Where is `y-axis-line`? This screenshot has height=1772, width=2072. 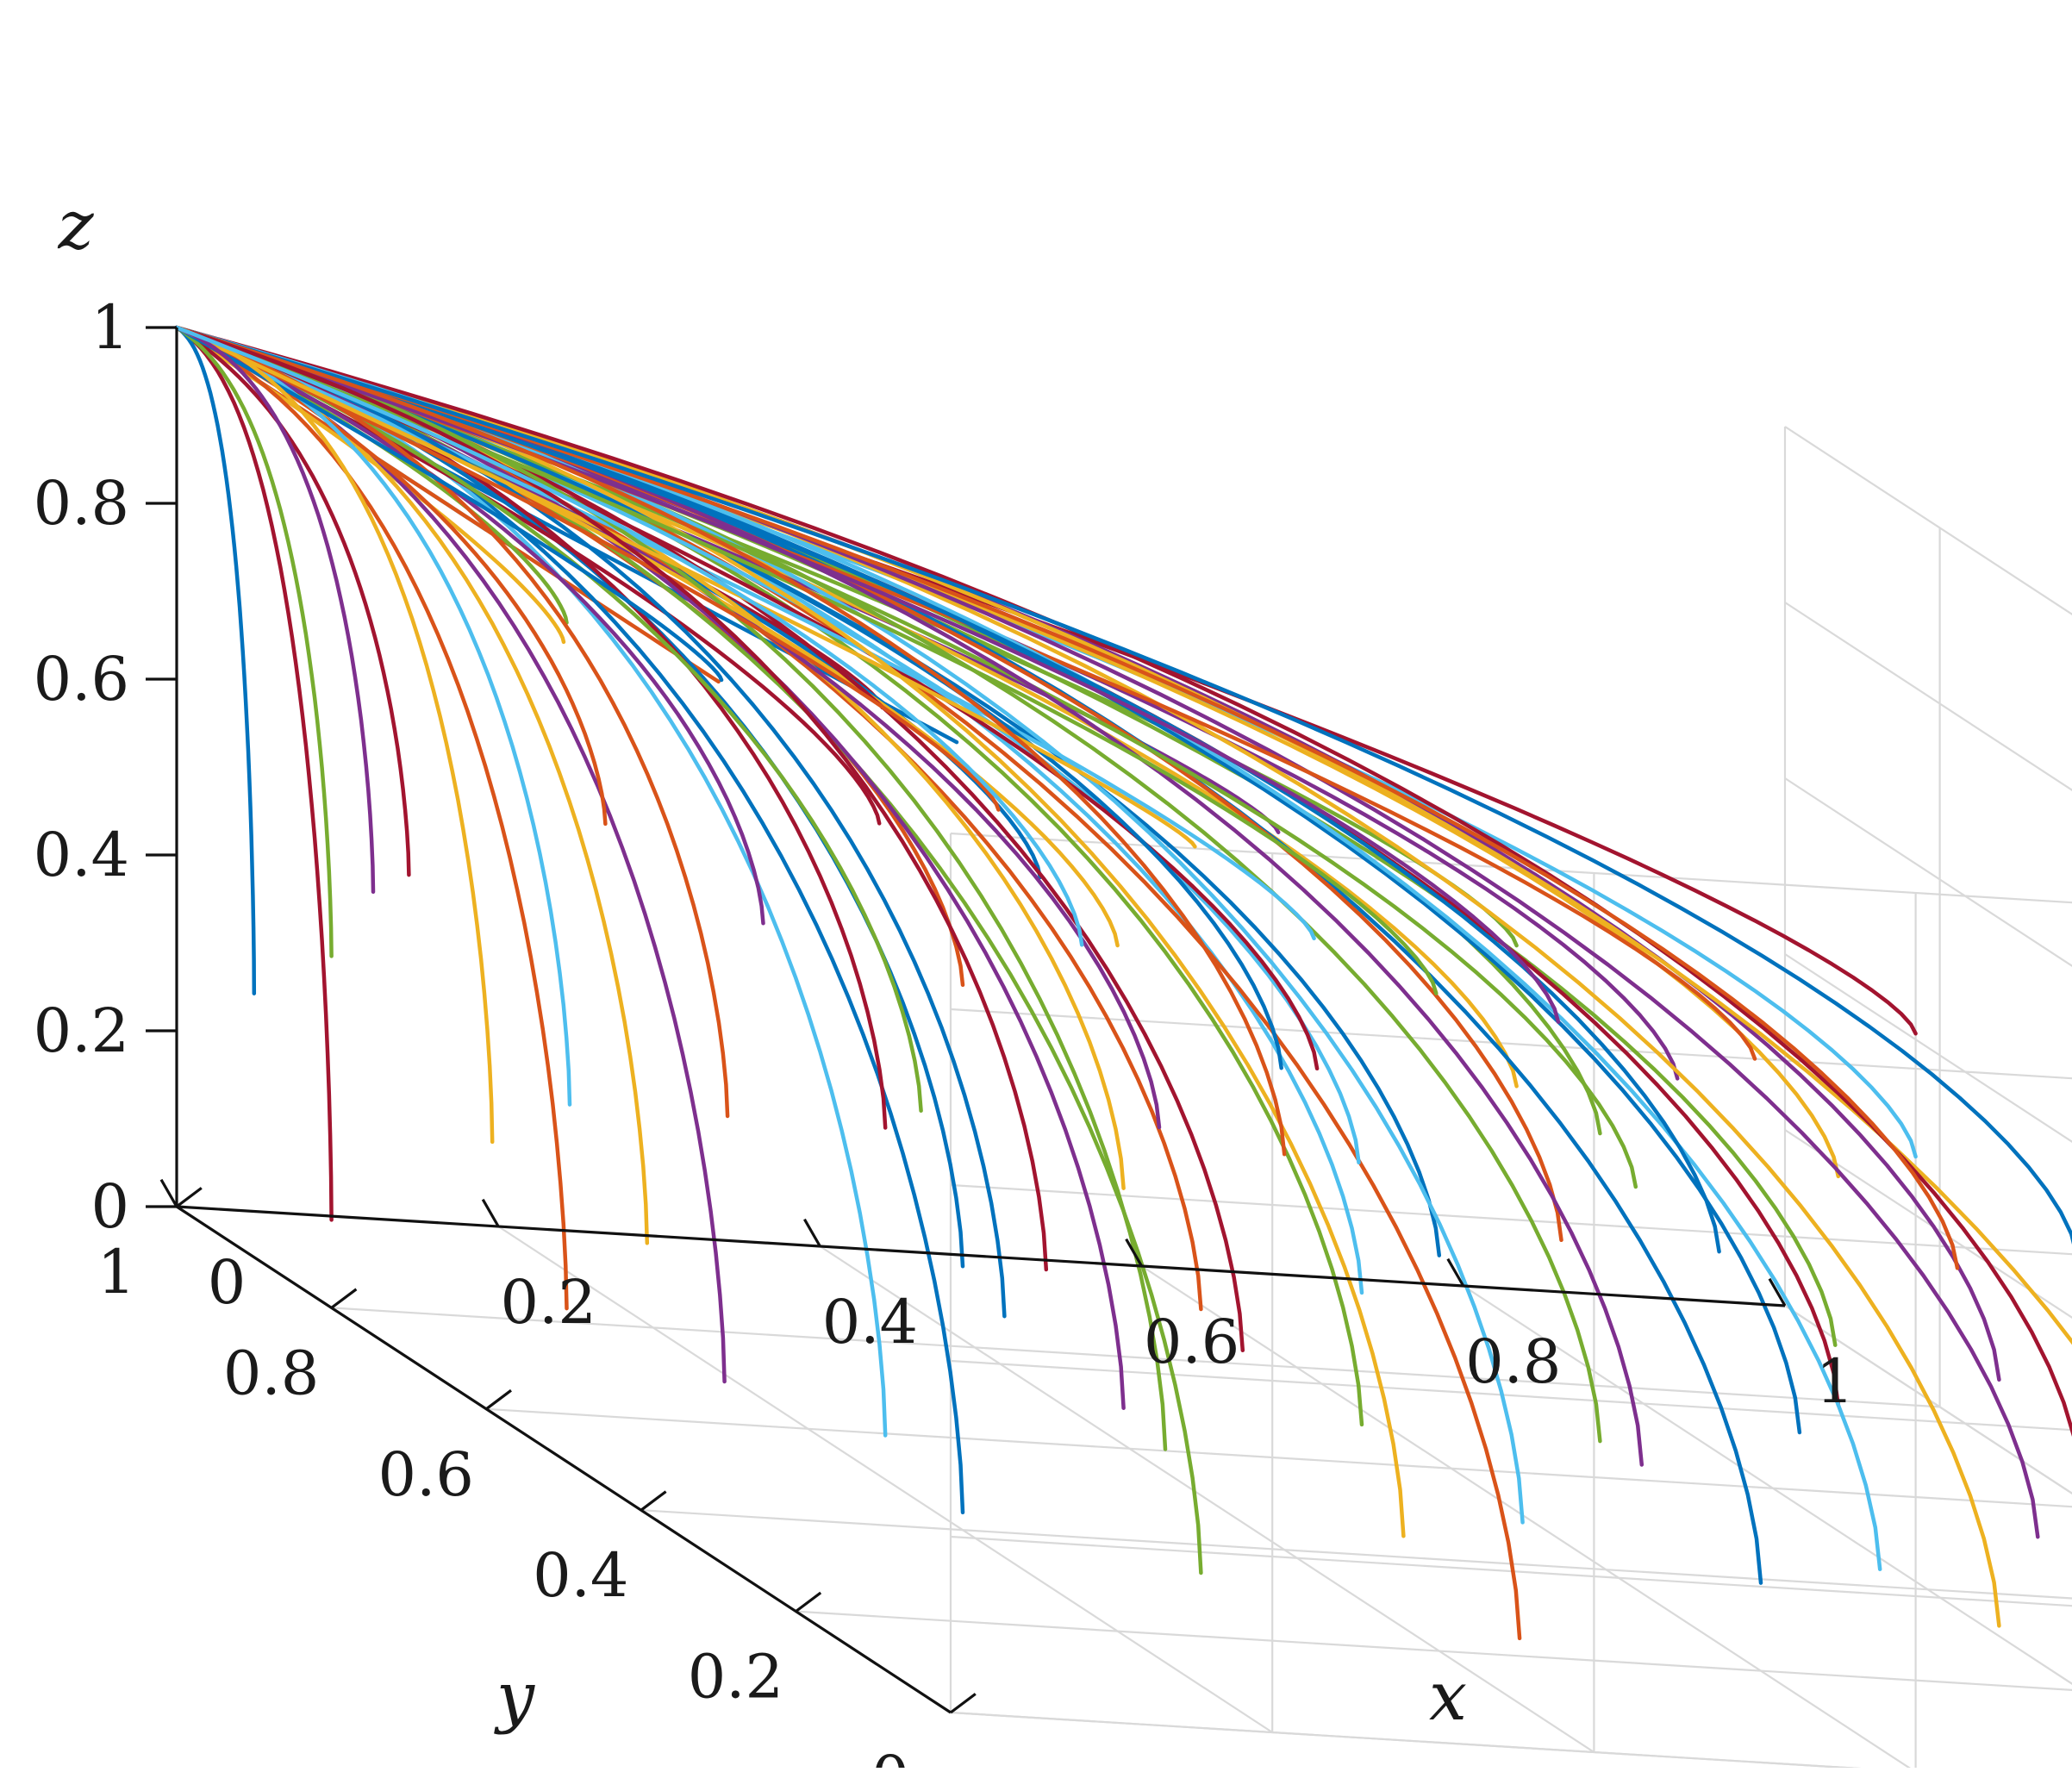
y-axis-line is located at coordinates (564, 1460).